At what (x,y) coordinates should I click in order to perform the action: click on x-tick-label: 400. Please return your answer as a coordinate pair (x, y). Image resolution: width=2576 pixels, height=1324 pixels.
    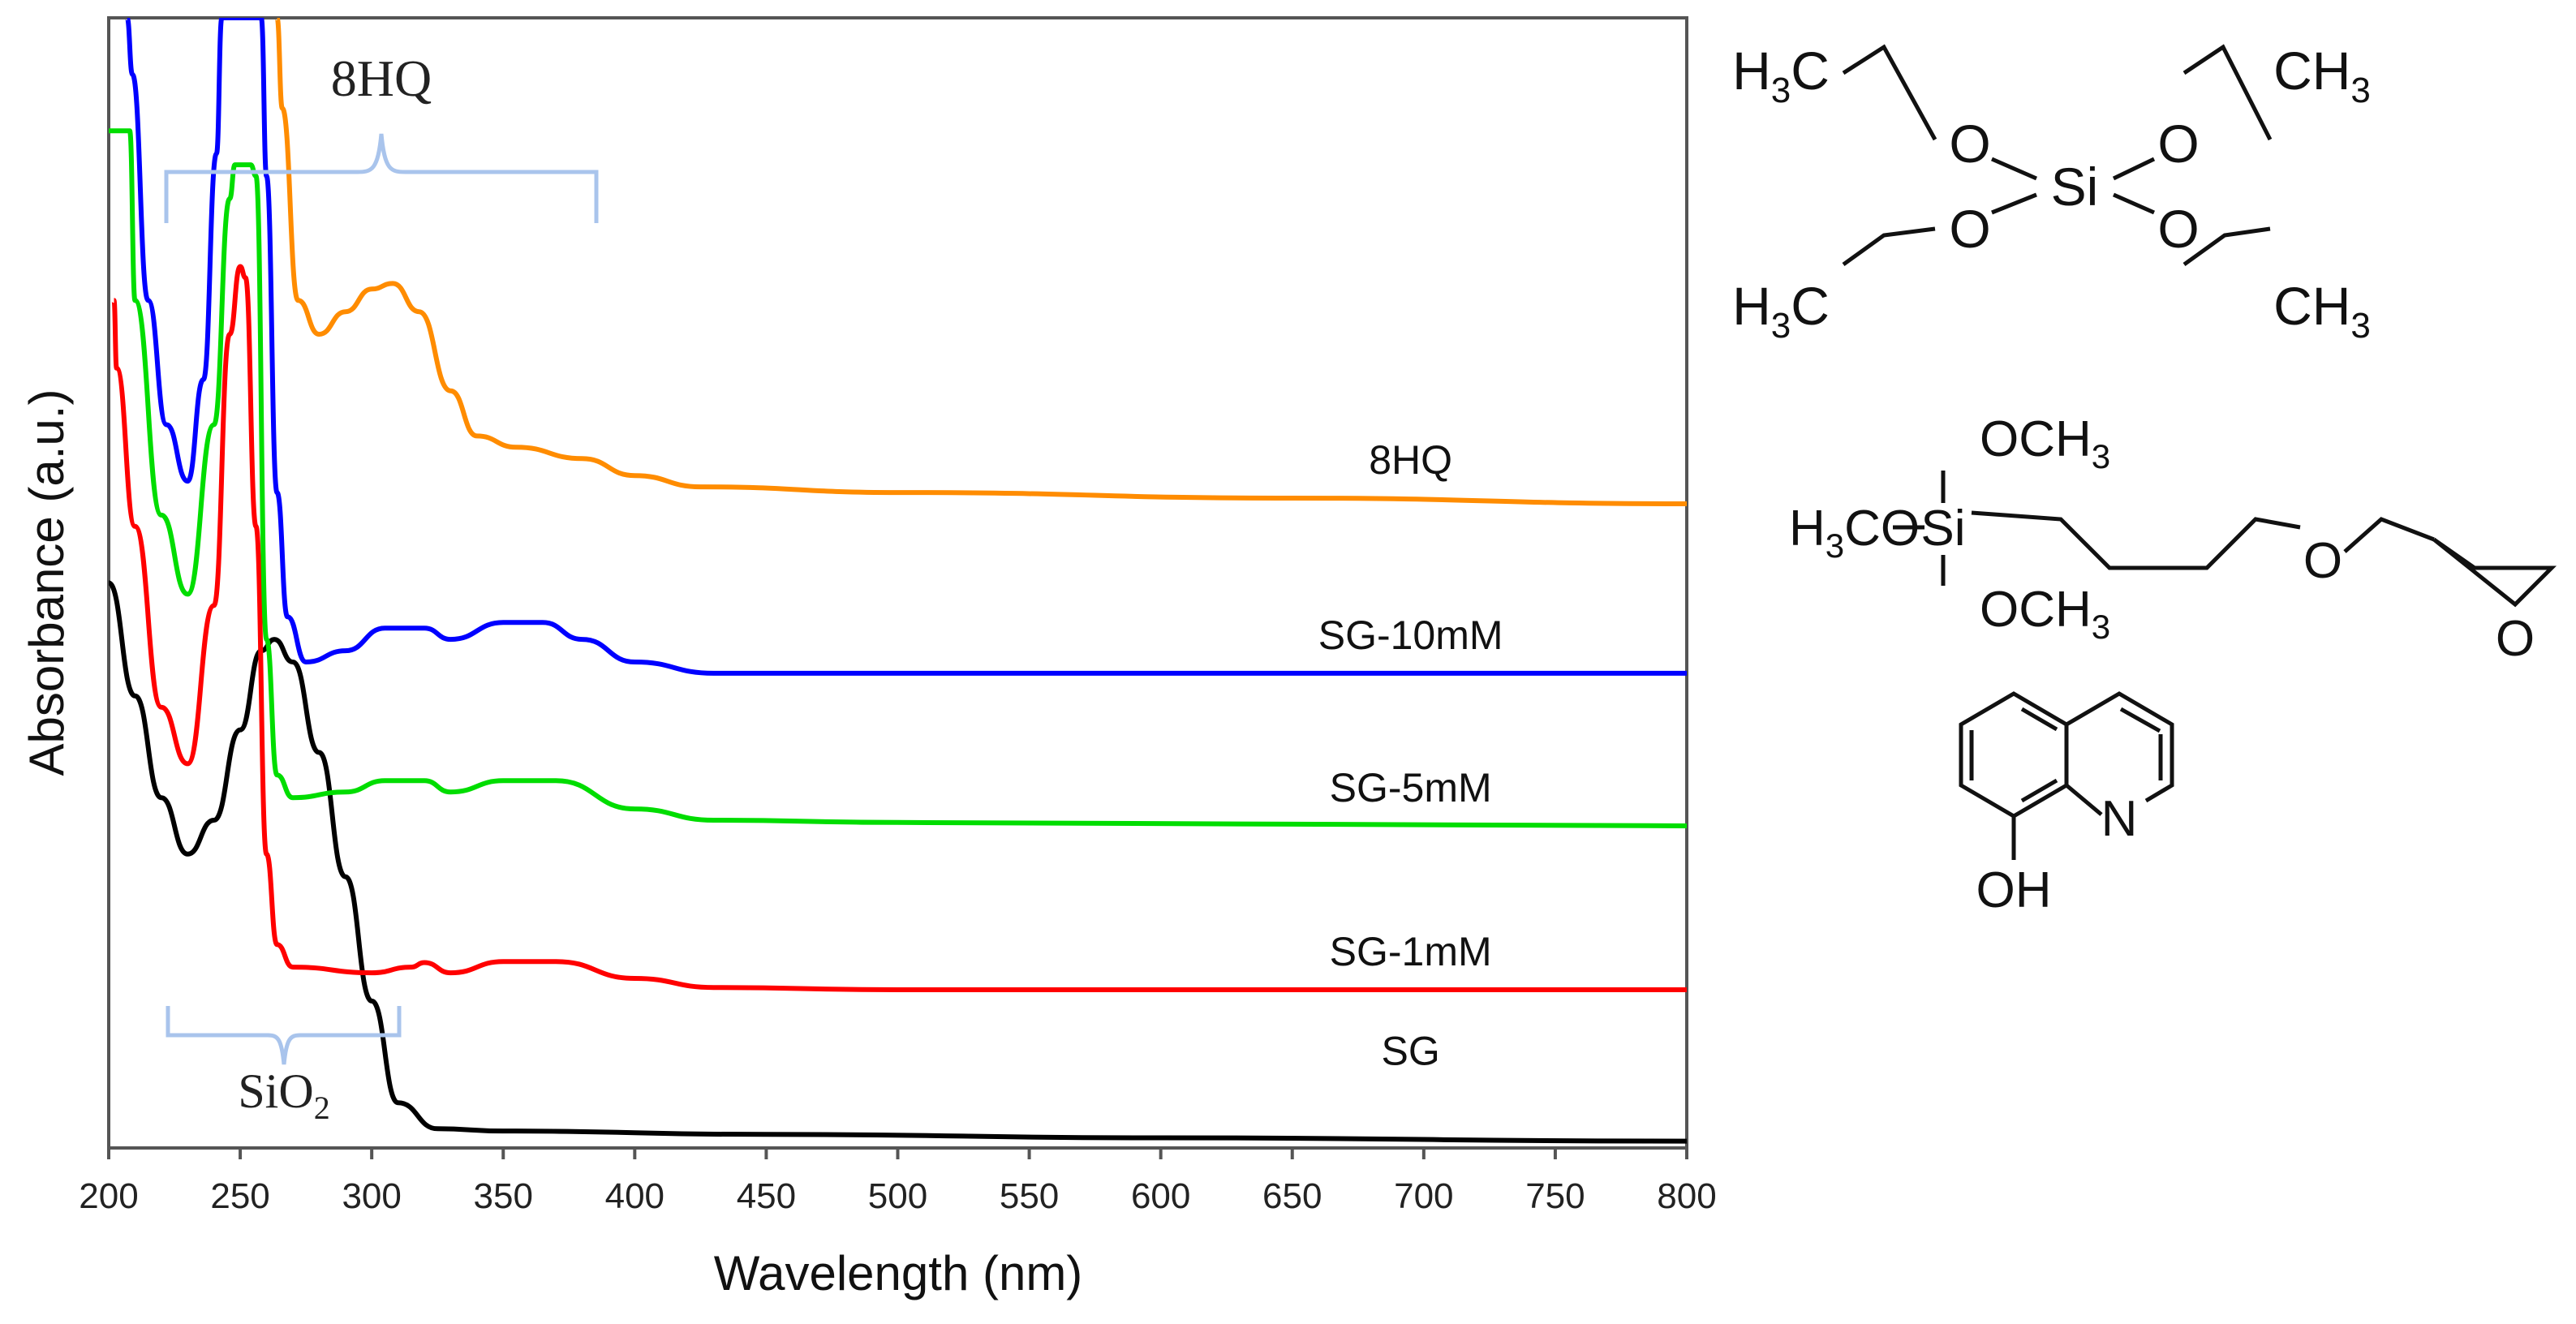
    Looking at the image, I should click on (634, 1196).